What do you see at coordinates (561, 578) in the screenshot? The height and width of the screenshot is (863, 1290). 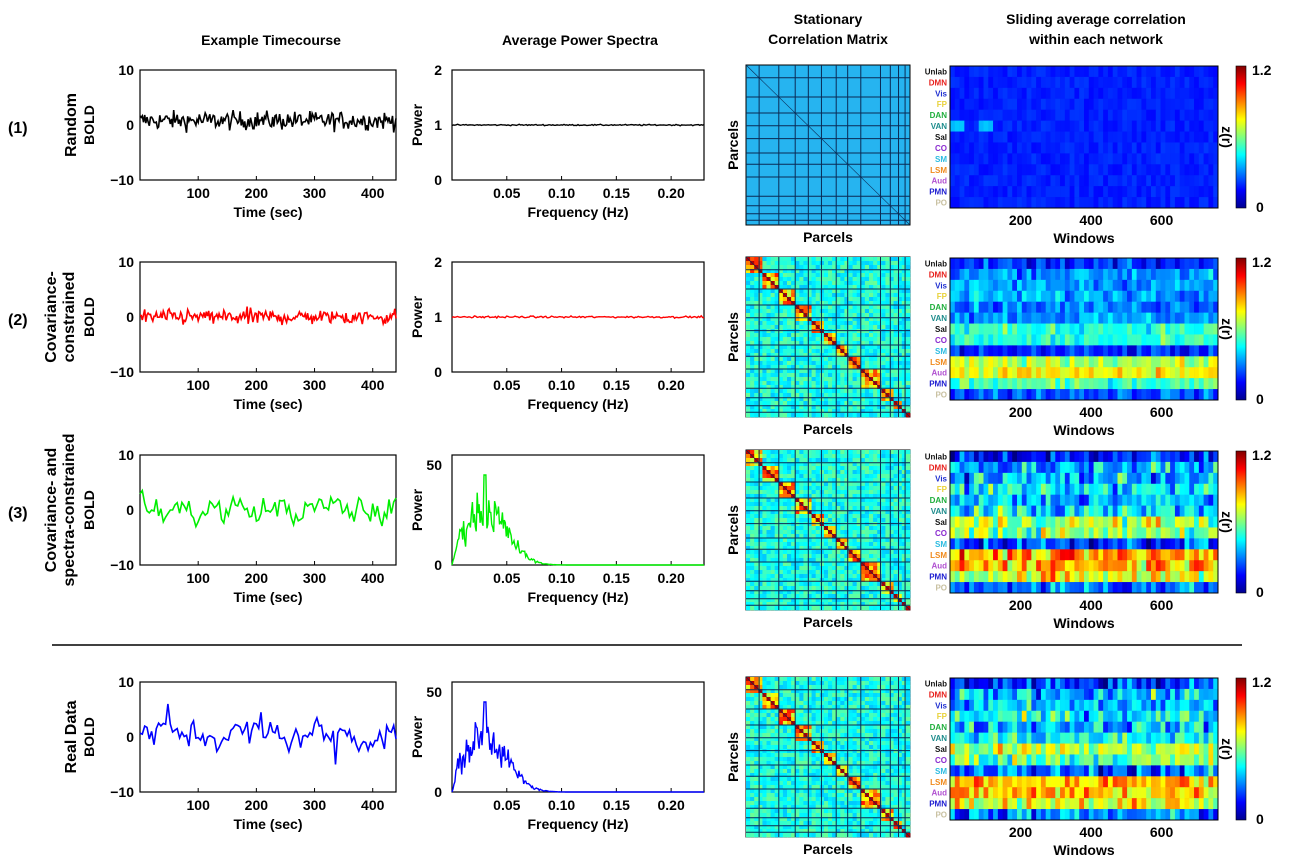 I see `spectra-xtick: 0.10` at bounding box center [561, 578].